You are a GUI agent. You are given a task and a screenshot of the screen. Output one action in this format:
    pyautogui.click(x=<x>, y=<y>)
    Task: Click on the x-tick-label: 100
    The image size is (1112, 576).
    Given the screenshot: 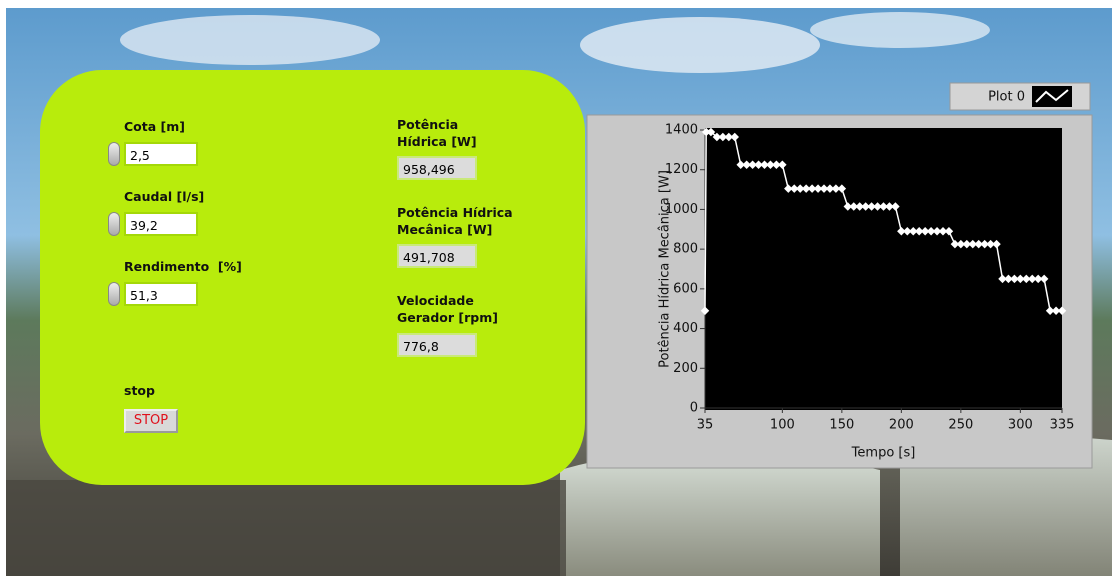 What is the action you would take?
    pyautogui.click(x=782, y=425)
    